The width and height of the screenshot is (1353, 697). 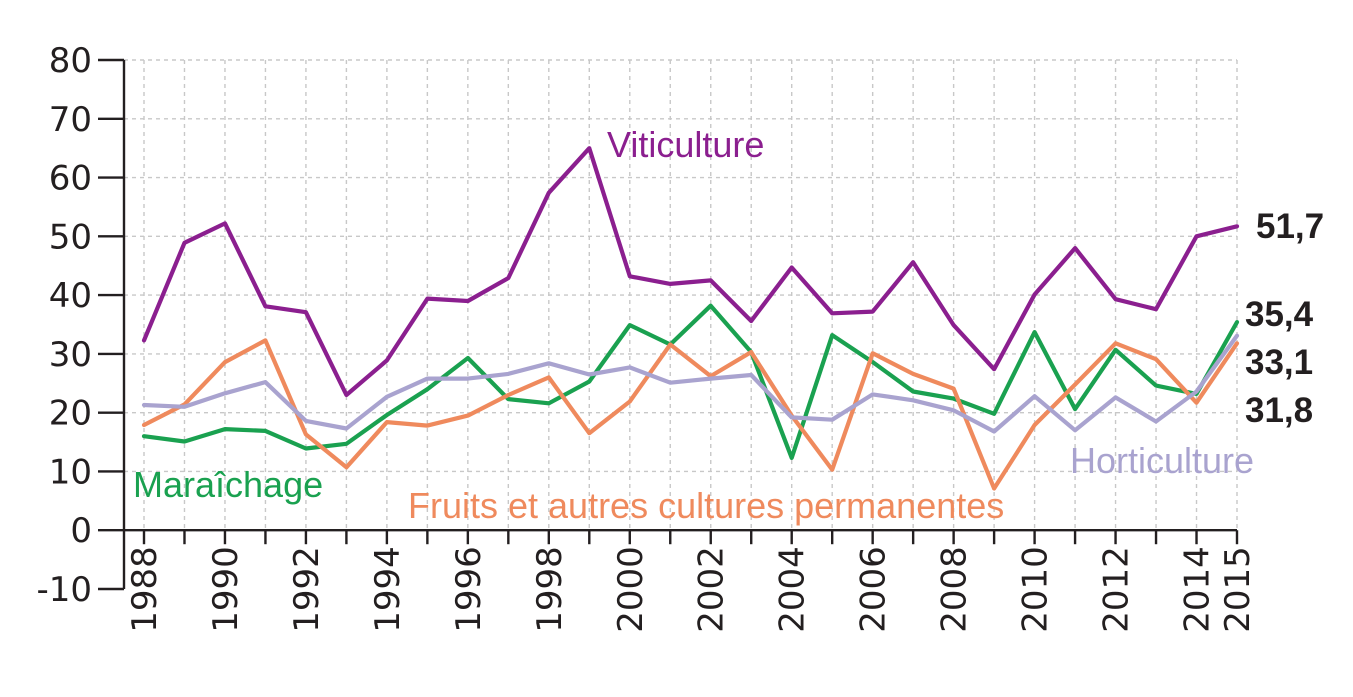 I want to click on x-tick-label: 1988, so click(x=145, y=589).